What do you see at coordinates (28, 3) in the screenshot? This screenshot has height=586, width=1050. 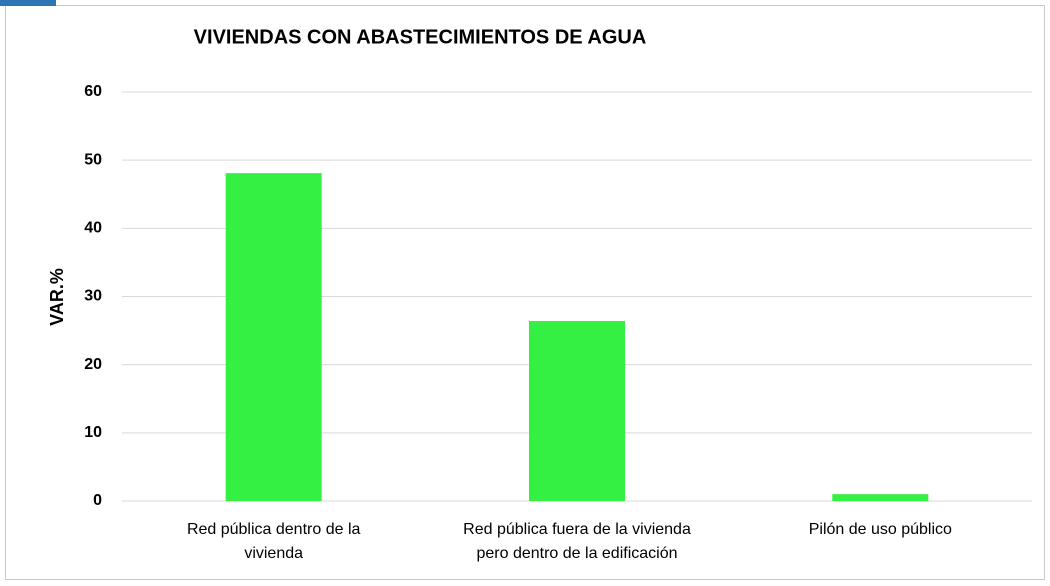 I see `corner-tab` at bounding box center [28, 3].